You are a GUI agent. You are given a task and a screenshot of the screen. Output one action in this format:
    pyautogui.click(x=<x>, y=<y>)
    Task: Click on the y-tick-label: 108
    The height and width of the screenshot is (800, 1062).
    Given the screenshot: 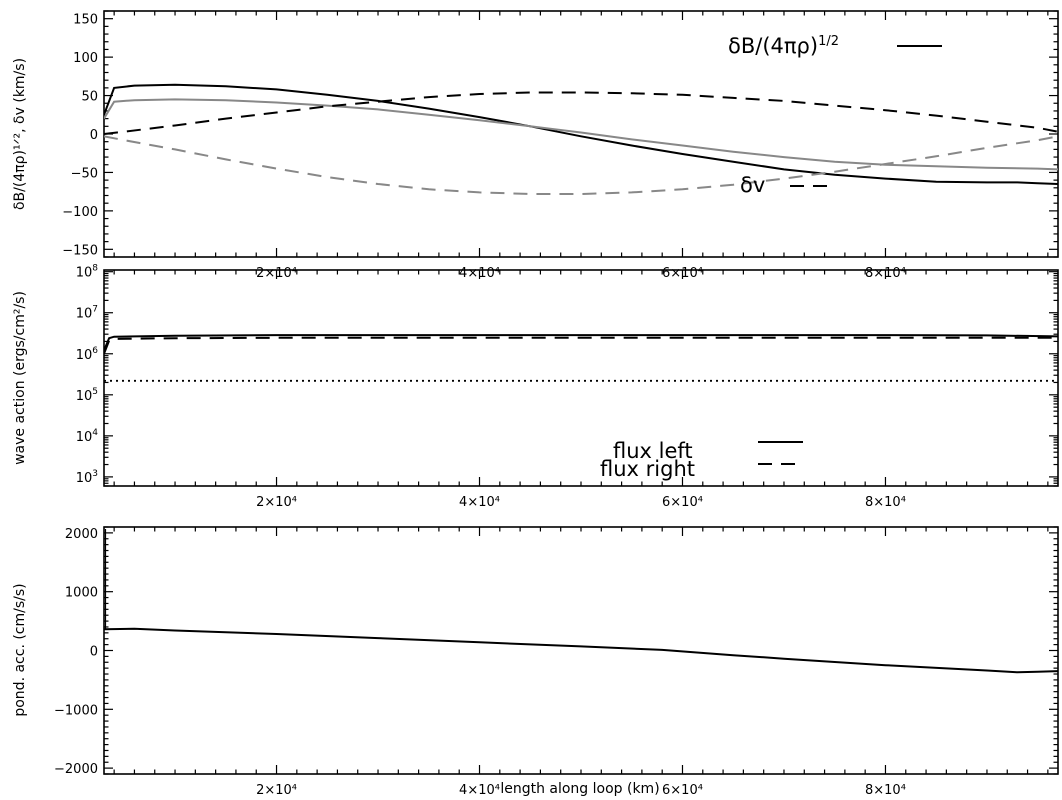 What is the action you would take?
    pyautogui.click(x=87, y=272)
    